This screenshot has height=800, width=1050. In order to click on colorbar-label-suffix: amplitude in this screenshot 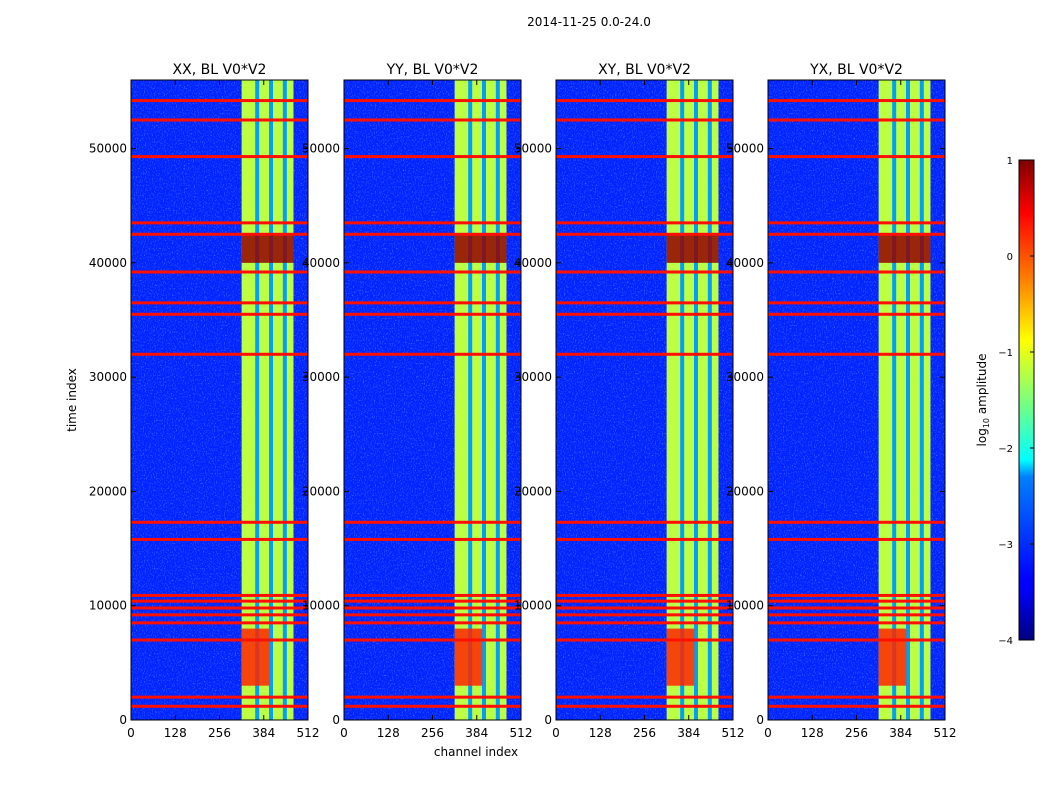, I will do `click(982, 386)`.